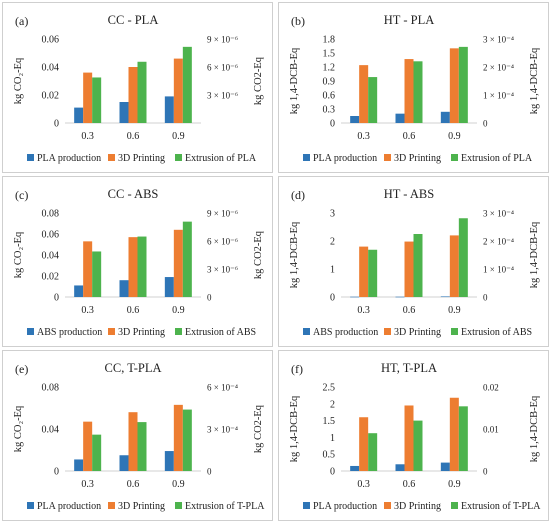  What do you see at coordinates (187, 259) in the screenshot?
I see `bar-extrusion-of-abs` at bounding box center [187, 259].